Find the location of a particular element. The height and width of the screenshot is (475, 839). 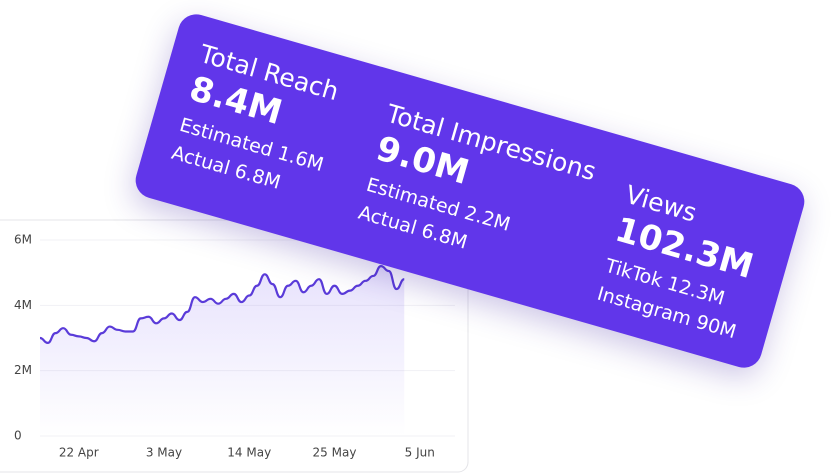

x-tick-label: 25 May is located at coordinates (335, 453).